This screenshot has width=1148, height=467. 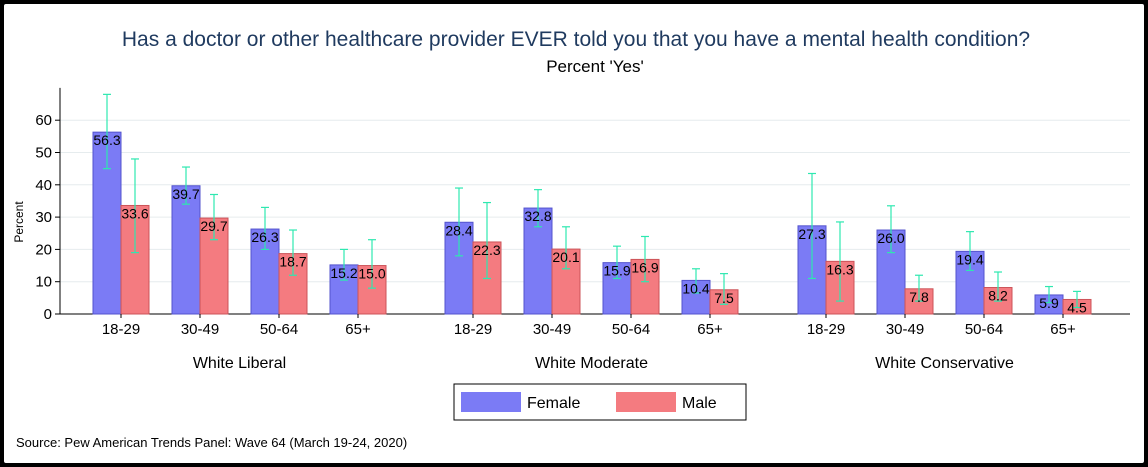 I want to click on data-label: 15.9, so click(x=616, y=271).